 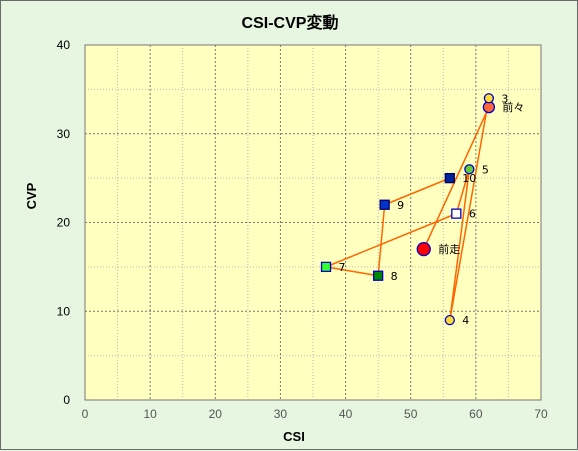 What do you see at coordinates (64, 45) in the screenshot?
I see `y-tick-label: 40` at bounding box center [64, 45].